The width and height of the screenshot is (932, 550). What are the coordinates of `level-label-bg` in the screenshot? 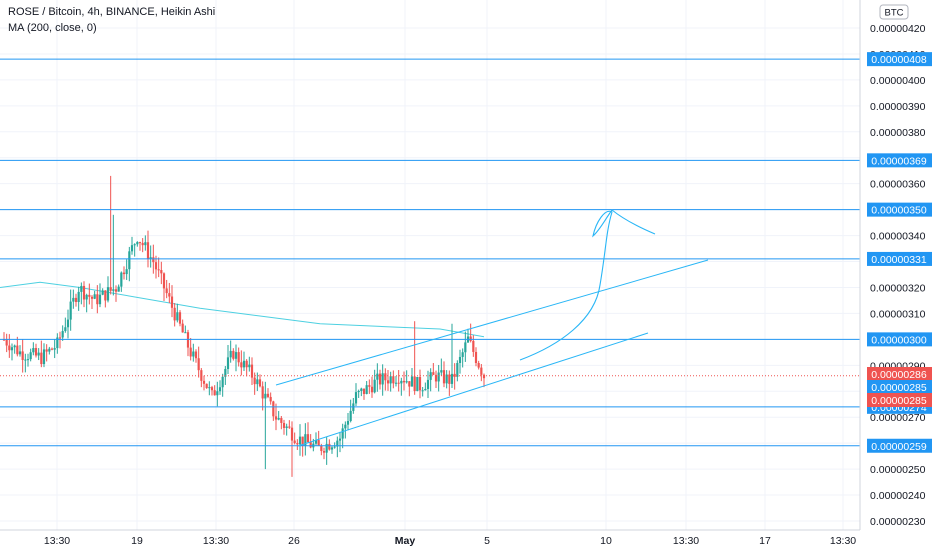 It's located at (899, 258).